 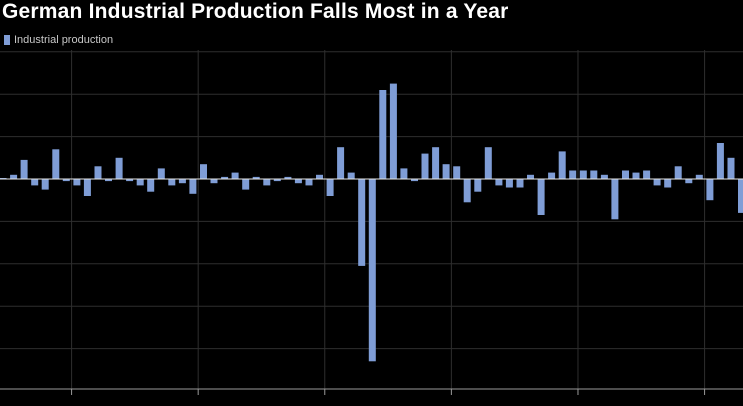 I want to click on legend-swatch, so click(x=7, y=40).